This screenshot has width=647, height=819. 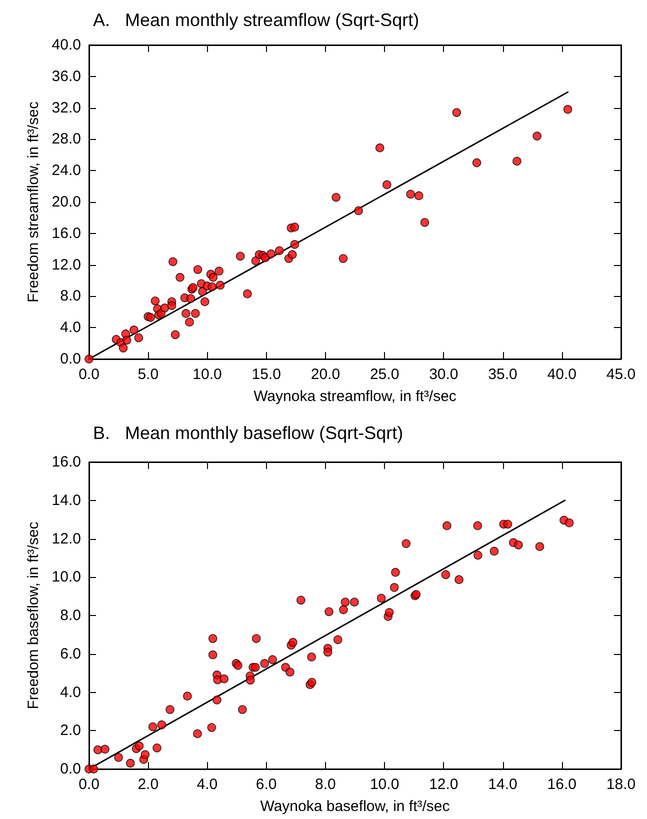 I want to click on x-tick-label: 4.0, so click(x=207, y=784).